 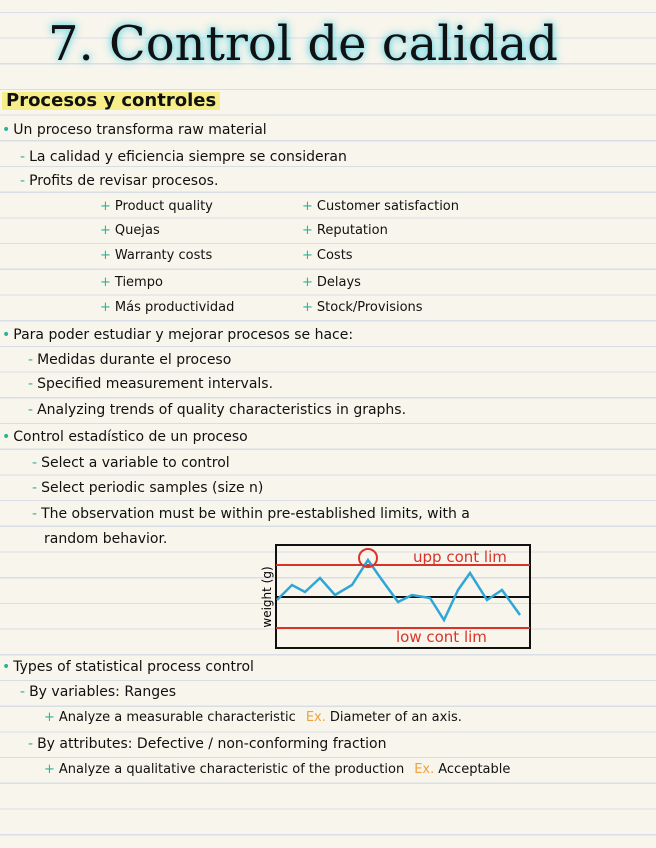 I want to click on sample-line, so click(x=399, y=590).